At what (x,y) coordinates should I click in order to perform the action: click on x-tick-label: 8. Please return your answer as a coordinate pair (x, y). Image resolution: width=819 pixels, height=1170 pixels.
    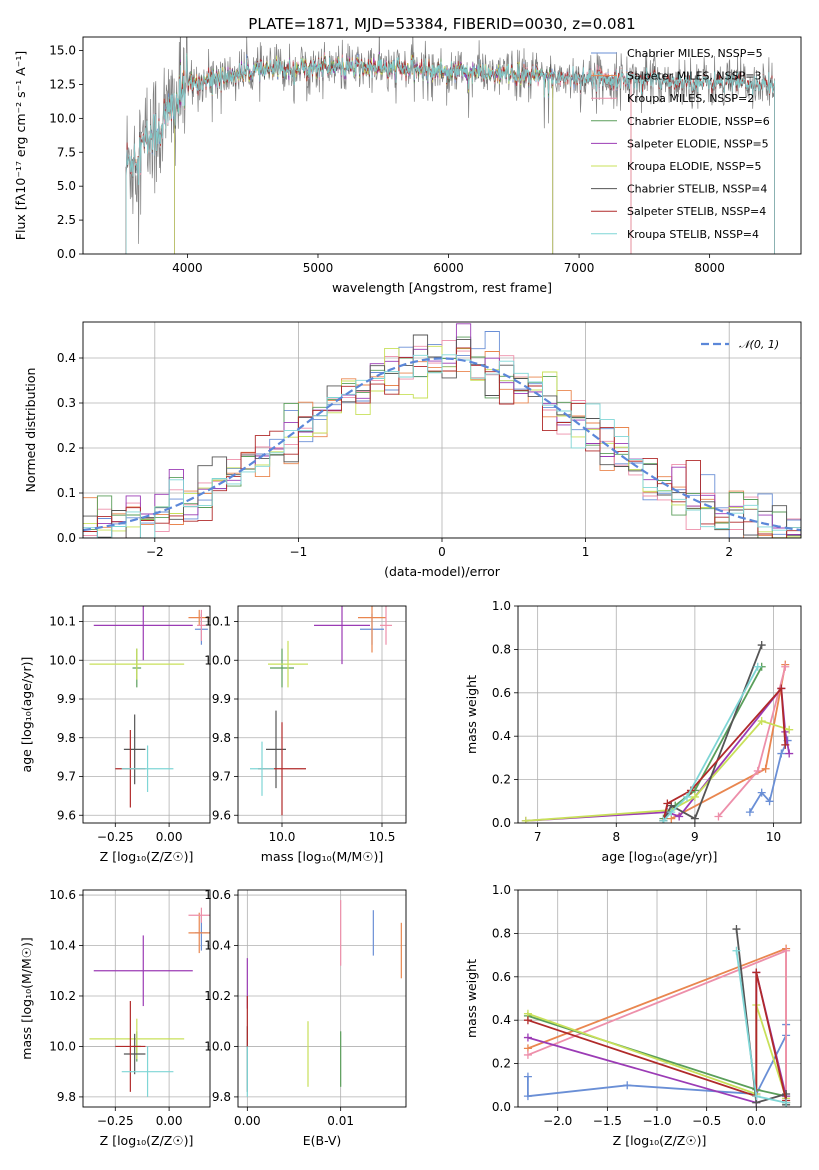
    Looking at the image, I should click on (616, 837).